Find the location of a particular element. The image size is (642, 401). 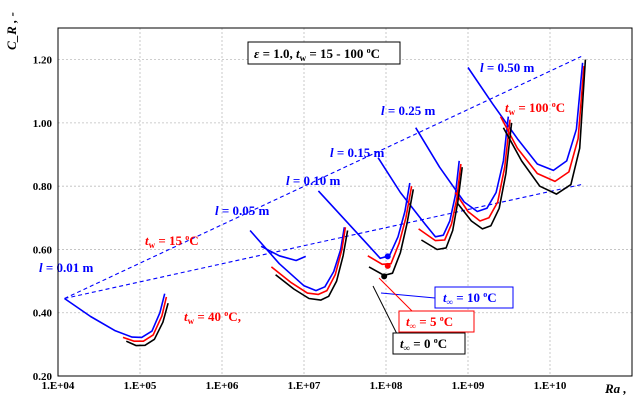

x-axis-label: Ra , is located at coordinates (615, 388).